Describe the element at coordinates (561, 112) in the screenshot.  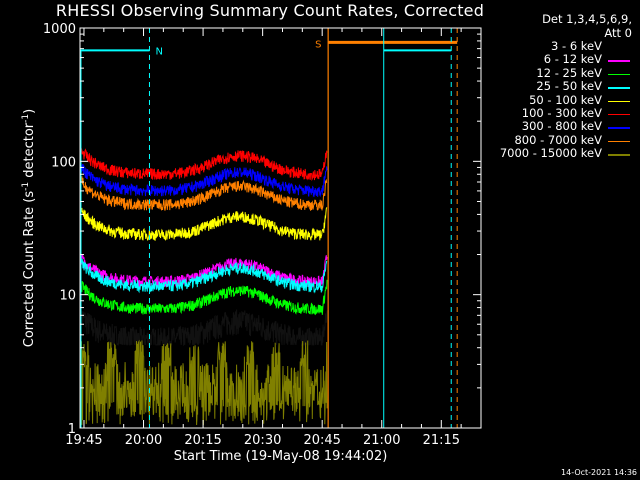
I see `legend-label: 100 - 300 keV` at that location.